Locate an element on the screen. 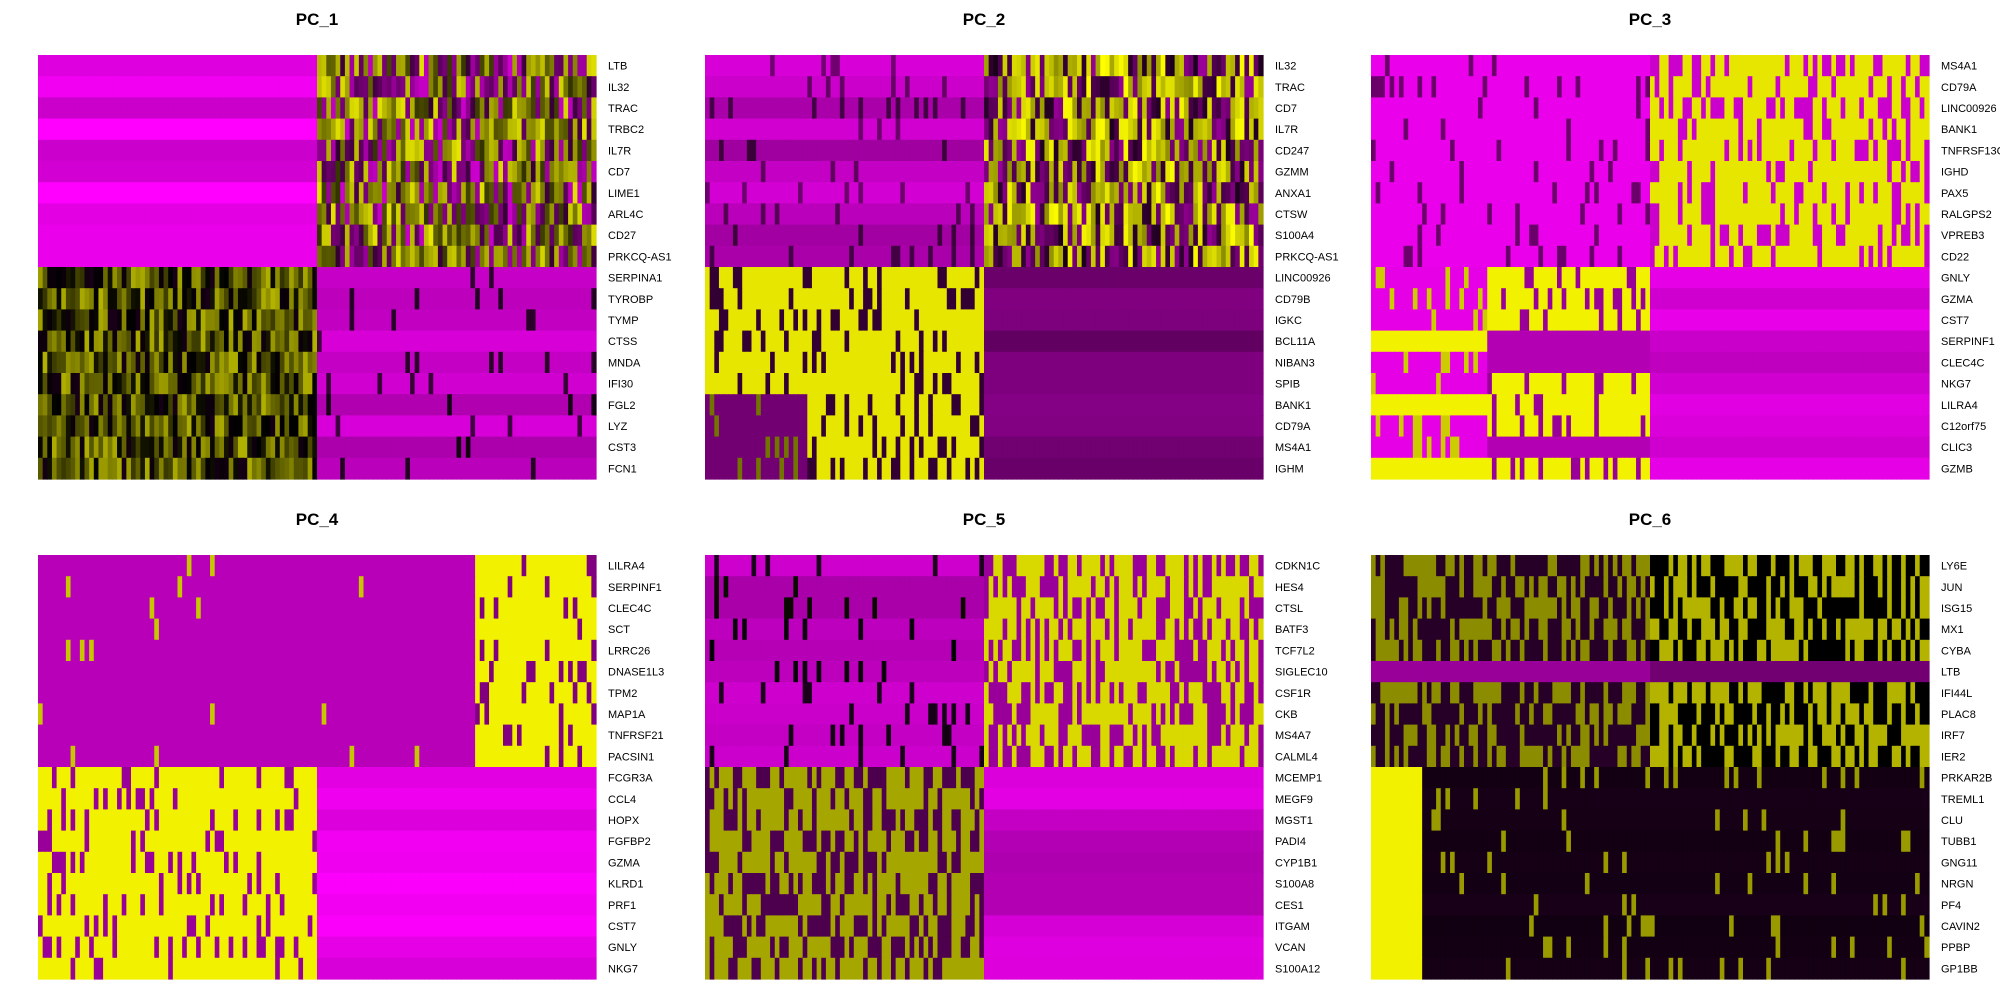  panel-title: PC_3 is located at coordinates (1650, 19).